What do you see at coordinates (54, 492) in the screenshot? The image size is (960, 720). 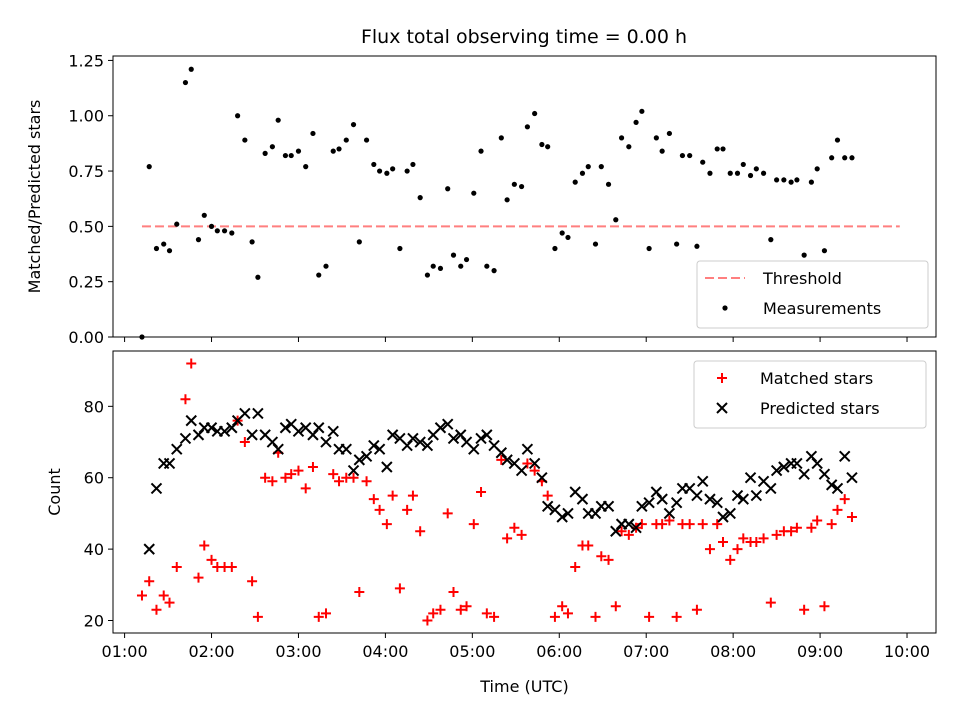 I see `y-axis-label: Count` at bounding box center [54, 492].